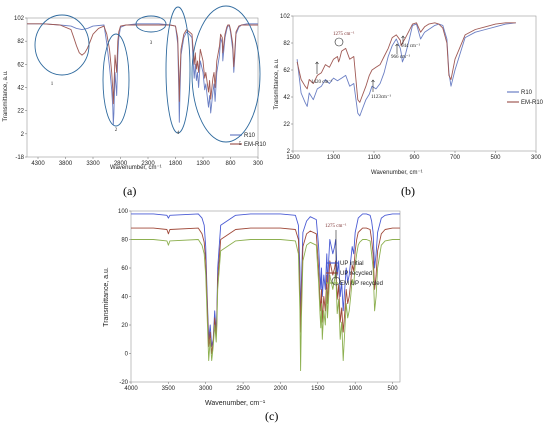 The width and height of the screenshot is (550, 425). I want to click on y-tick: 0, so click(128, 355).